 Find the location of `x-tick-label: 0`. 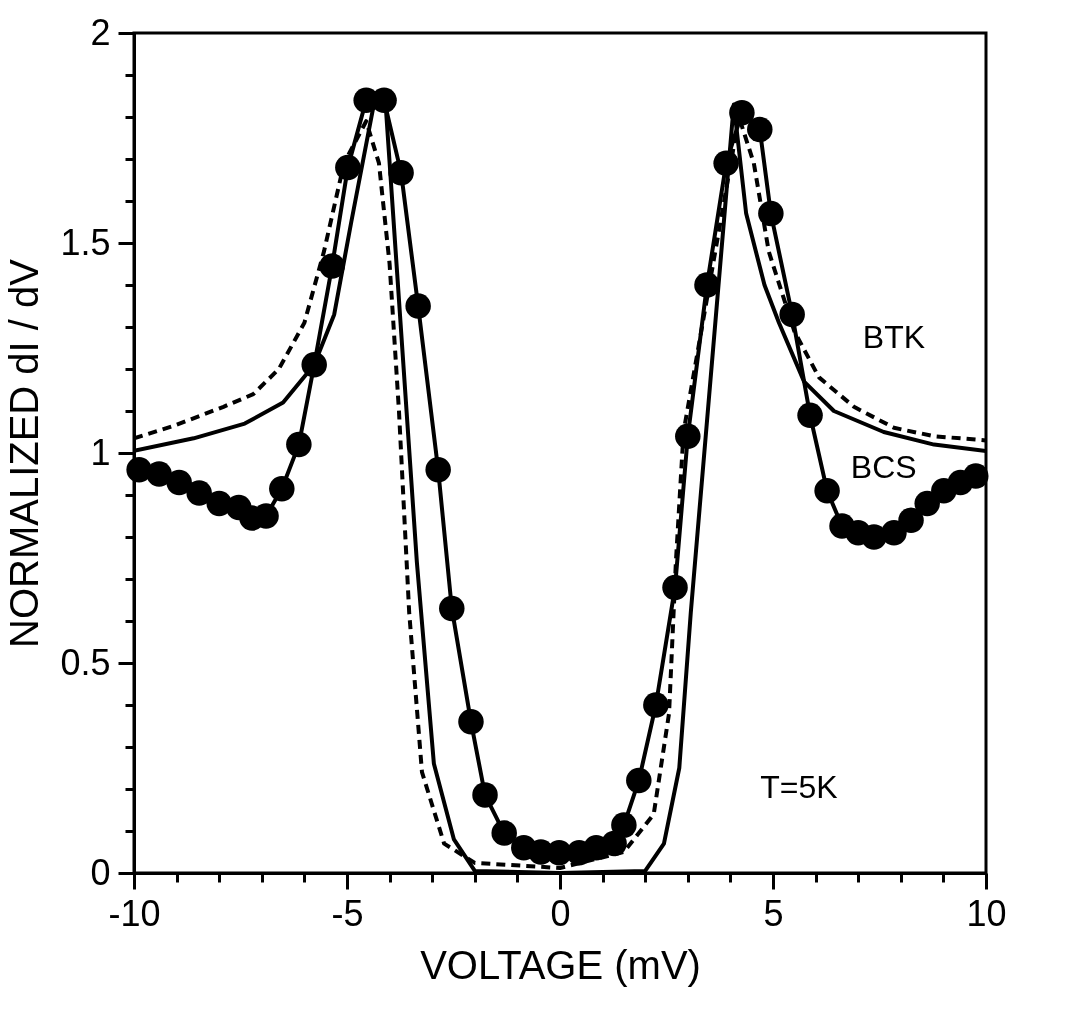

x-tick-label: 0 is located at coordinates (560, 913).